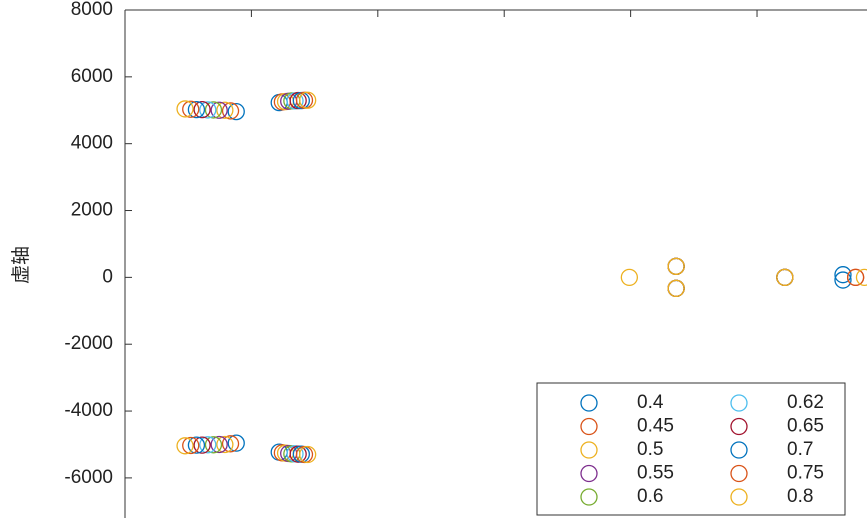  What do you see at coordinates (800, 449) in the screenshot?
I see `legend-label: 0.7` at bounding box center [800, 449].